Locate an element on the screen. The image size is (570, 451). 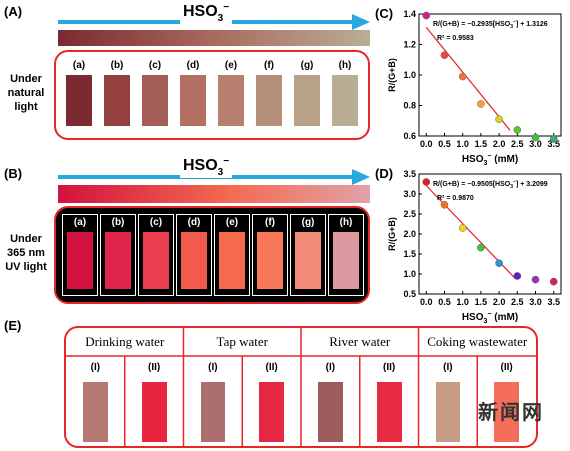
gradient-bar-a is located at coordinates (214, 38).